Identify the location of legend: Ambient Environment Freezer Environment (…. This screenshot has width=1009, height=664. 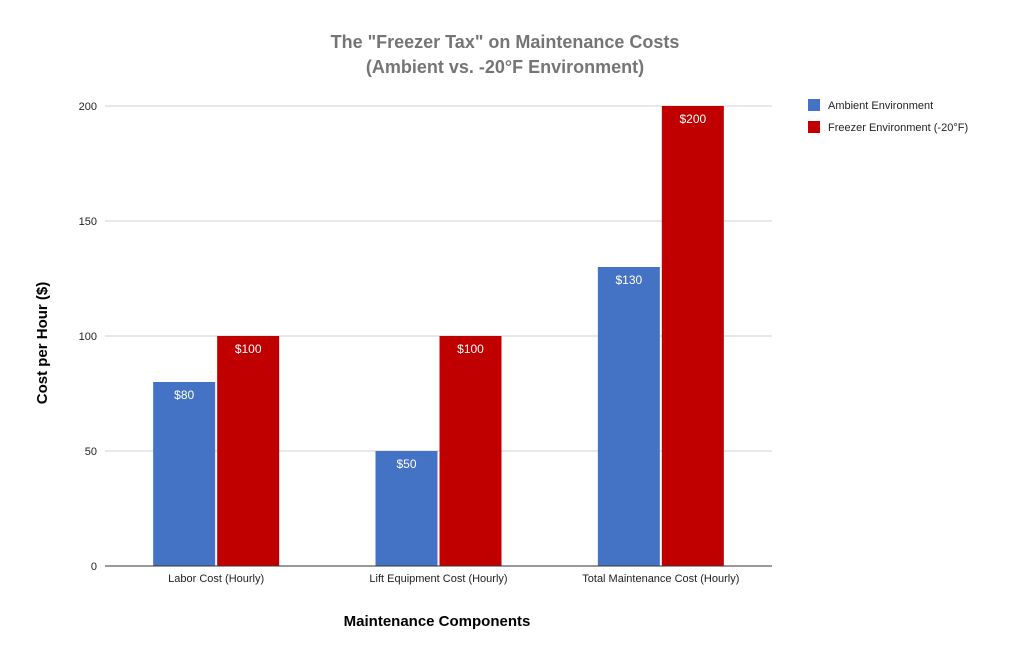
(888, 116).